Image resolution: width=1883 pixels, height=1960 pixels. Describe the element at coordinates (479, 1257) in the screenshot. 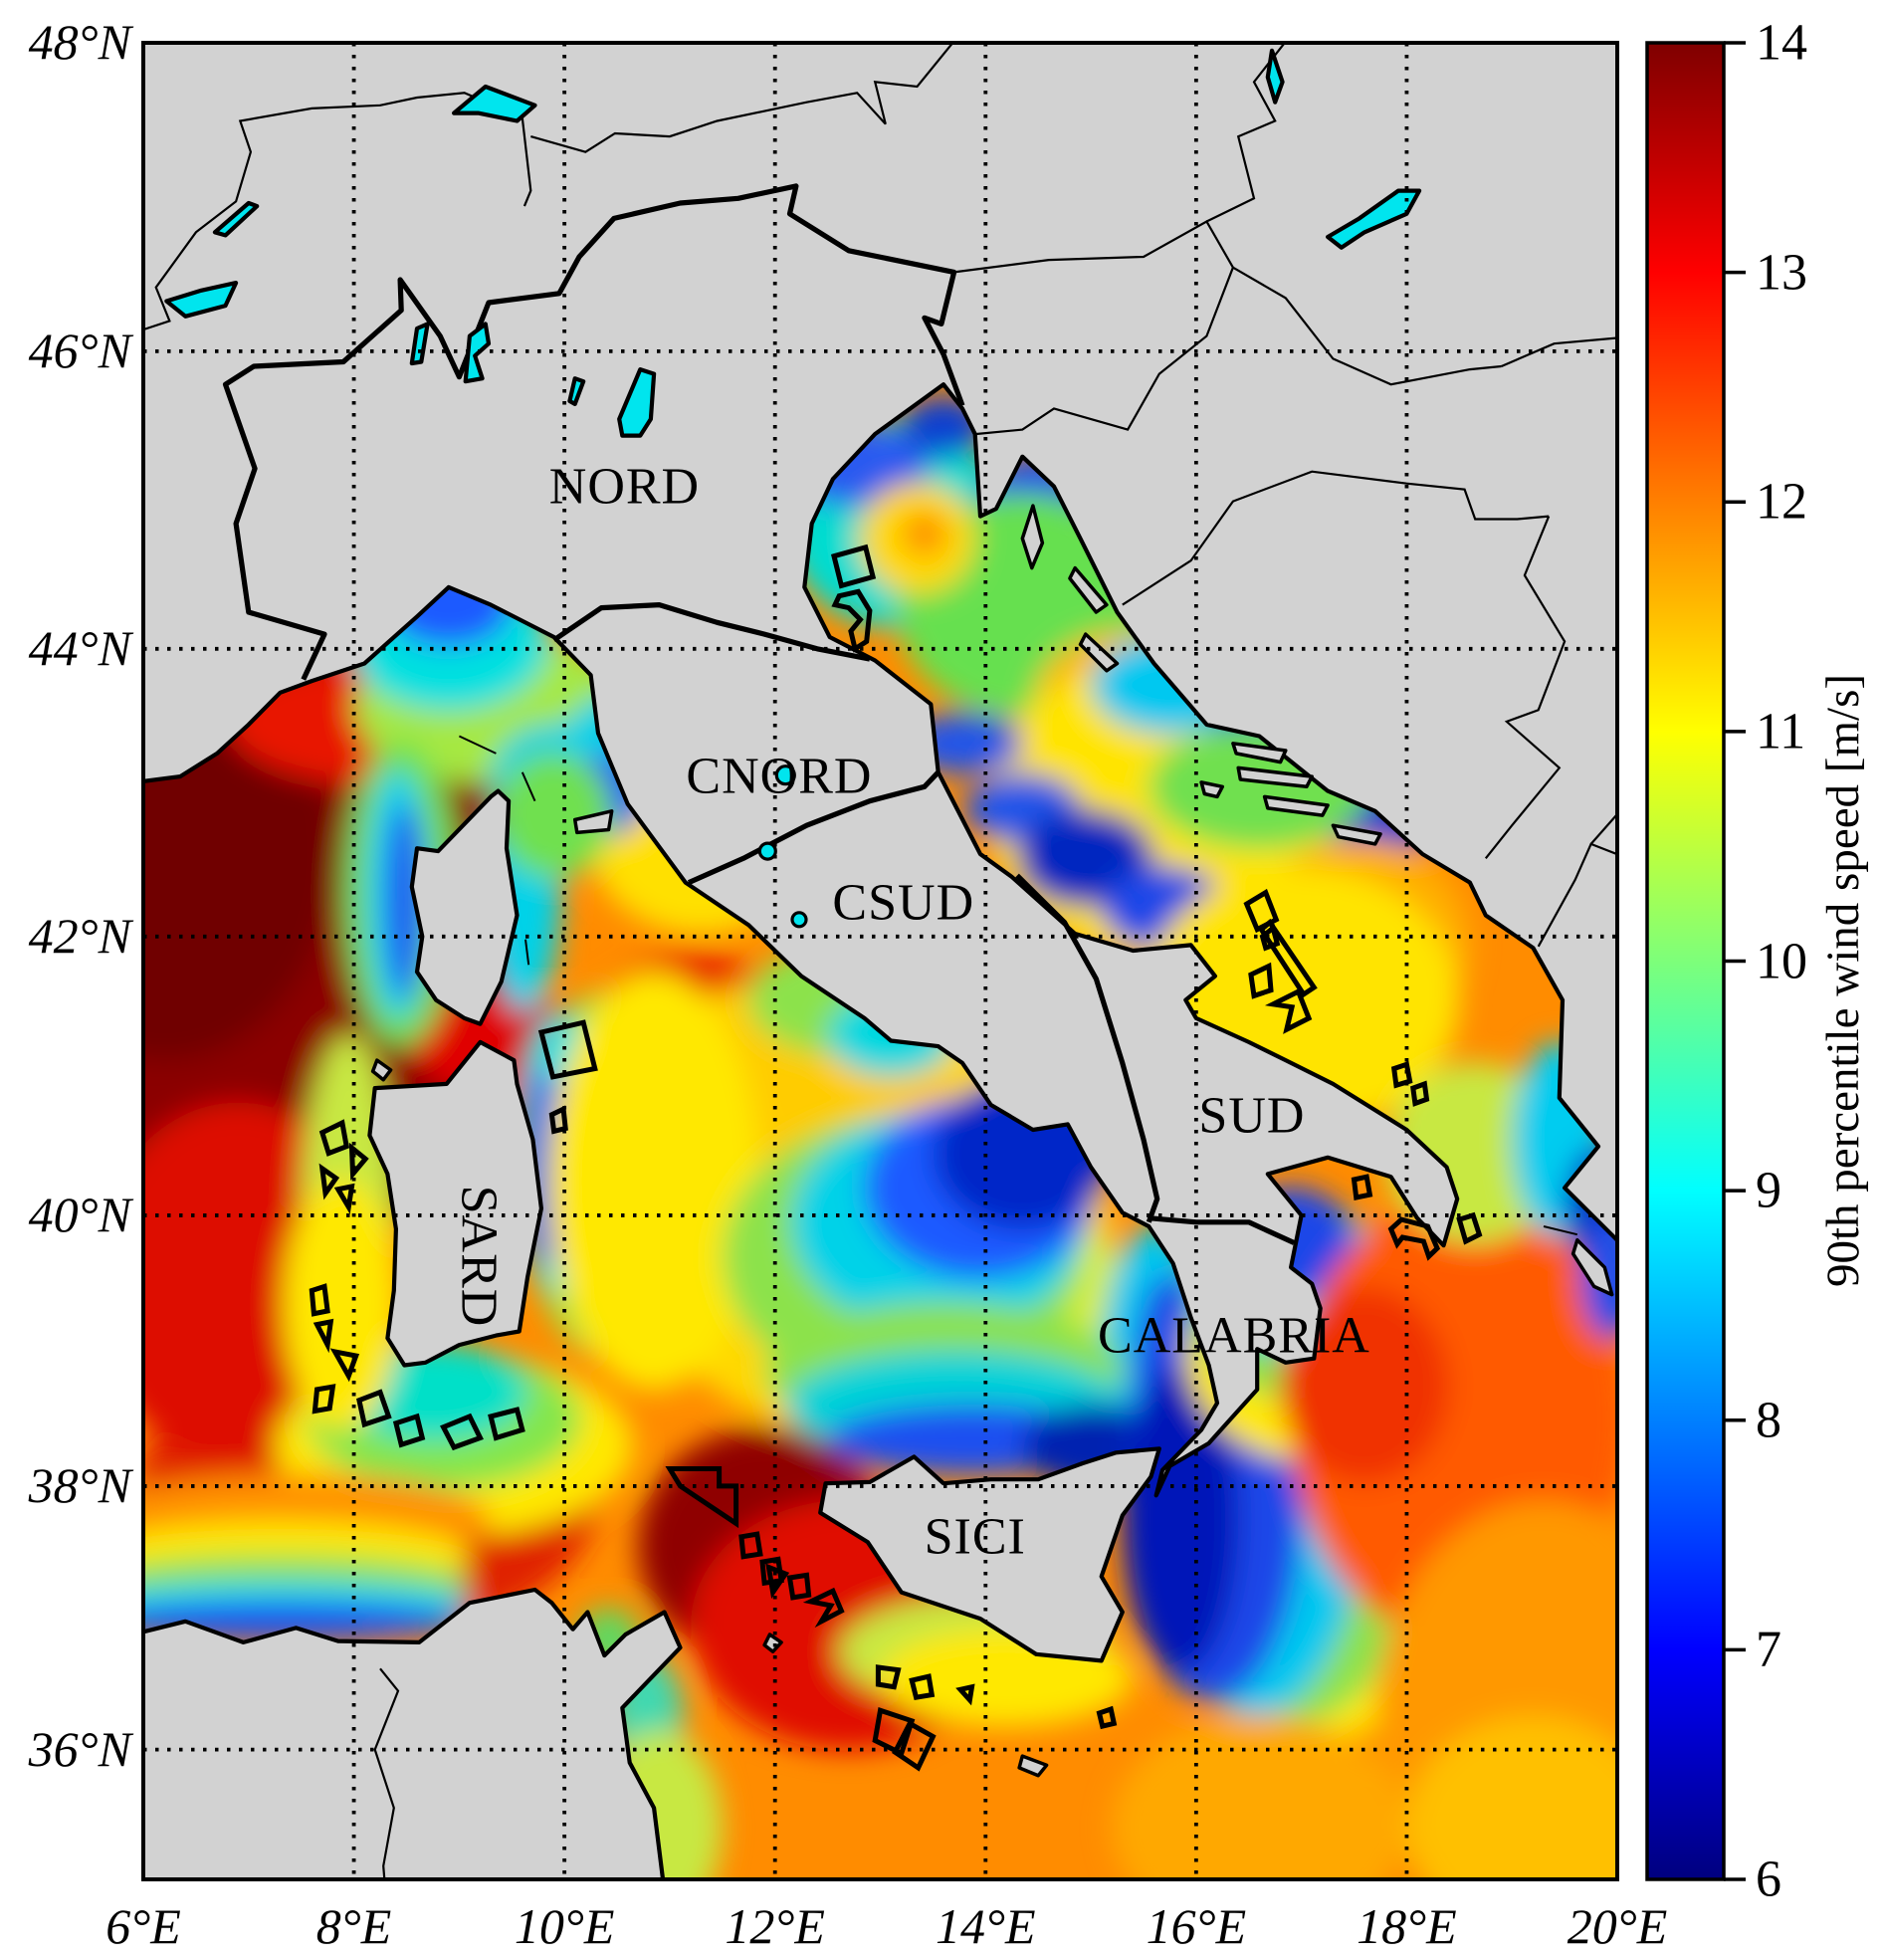

I see `region-label-sard: SARD` at that location.